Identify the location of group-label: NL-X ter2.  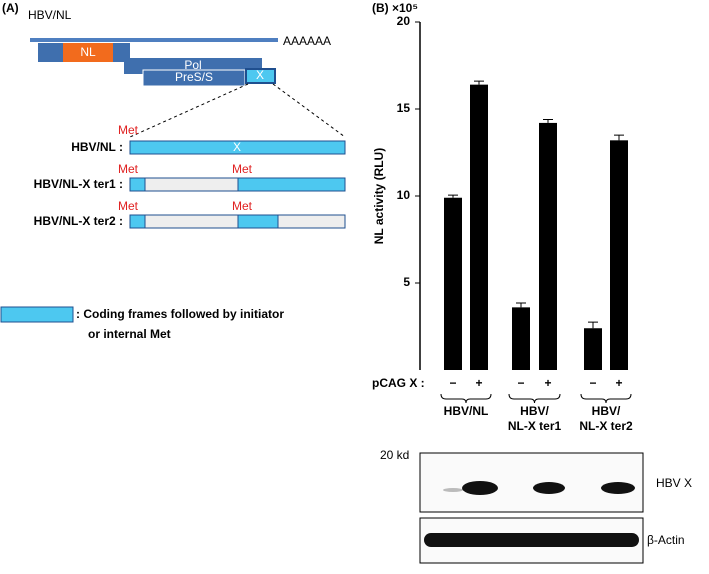
(606, 426).